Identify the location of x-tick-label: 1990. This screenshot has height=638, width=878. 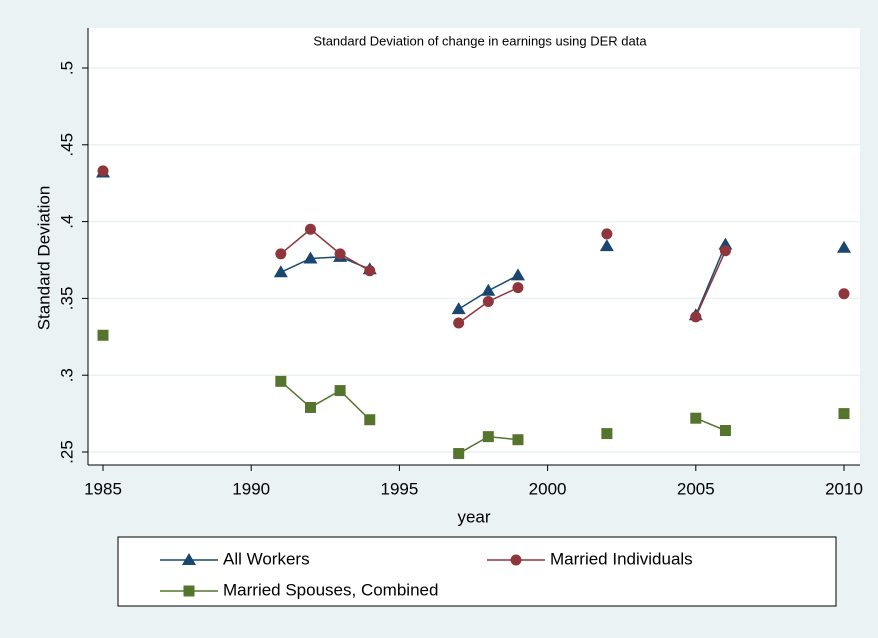
(251, 488).